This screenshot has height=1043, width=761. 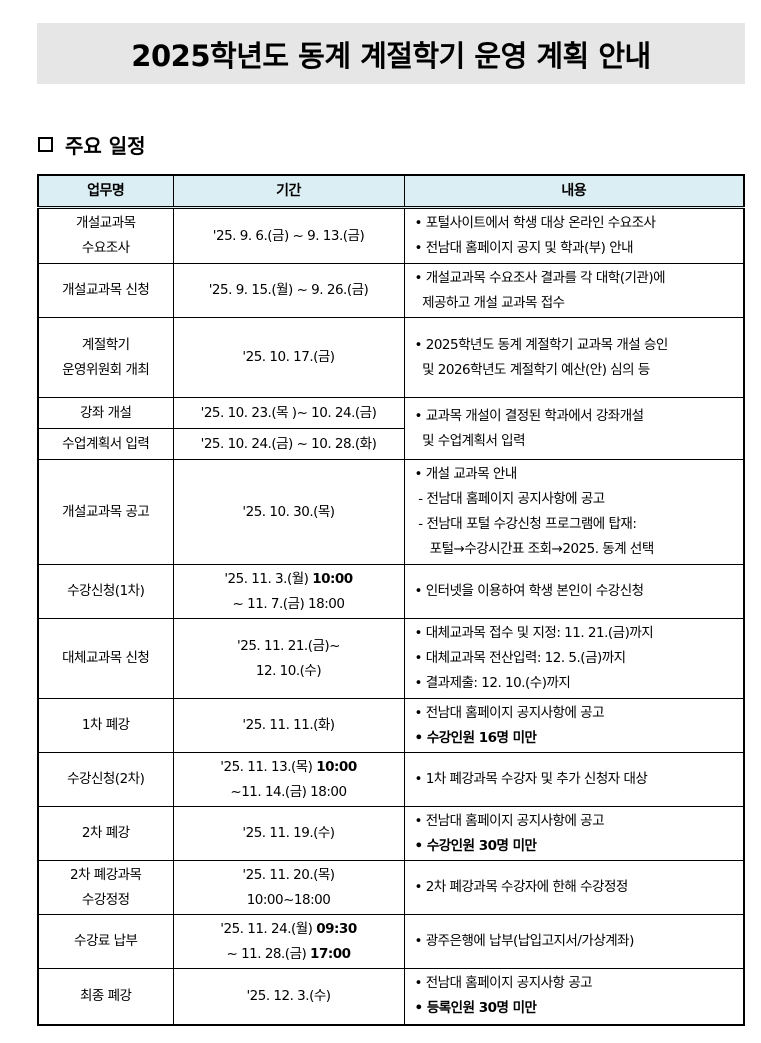 I want to click on cell-line: 계절학기, so click(x=106, y=345).